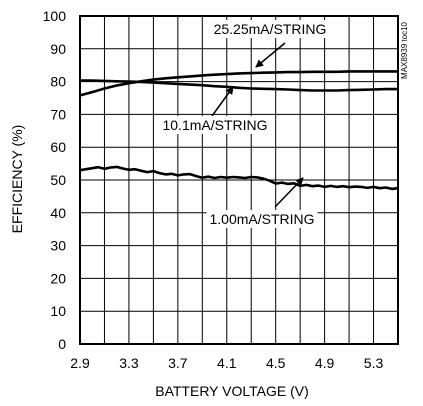 This screenshot has height=406, width=423. What do you see at coordinates (276, 363) in the screenshot?
I see `x-tick-label: 4.5` at bounding box center [276, 363].